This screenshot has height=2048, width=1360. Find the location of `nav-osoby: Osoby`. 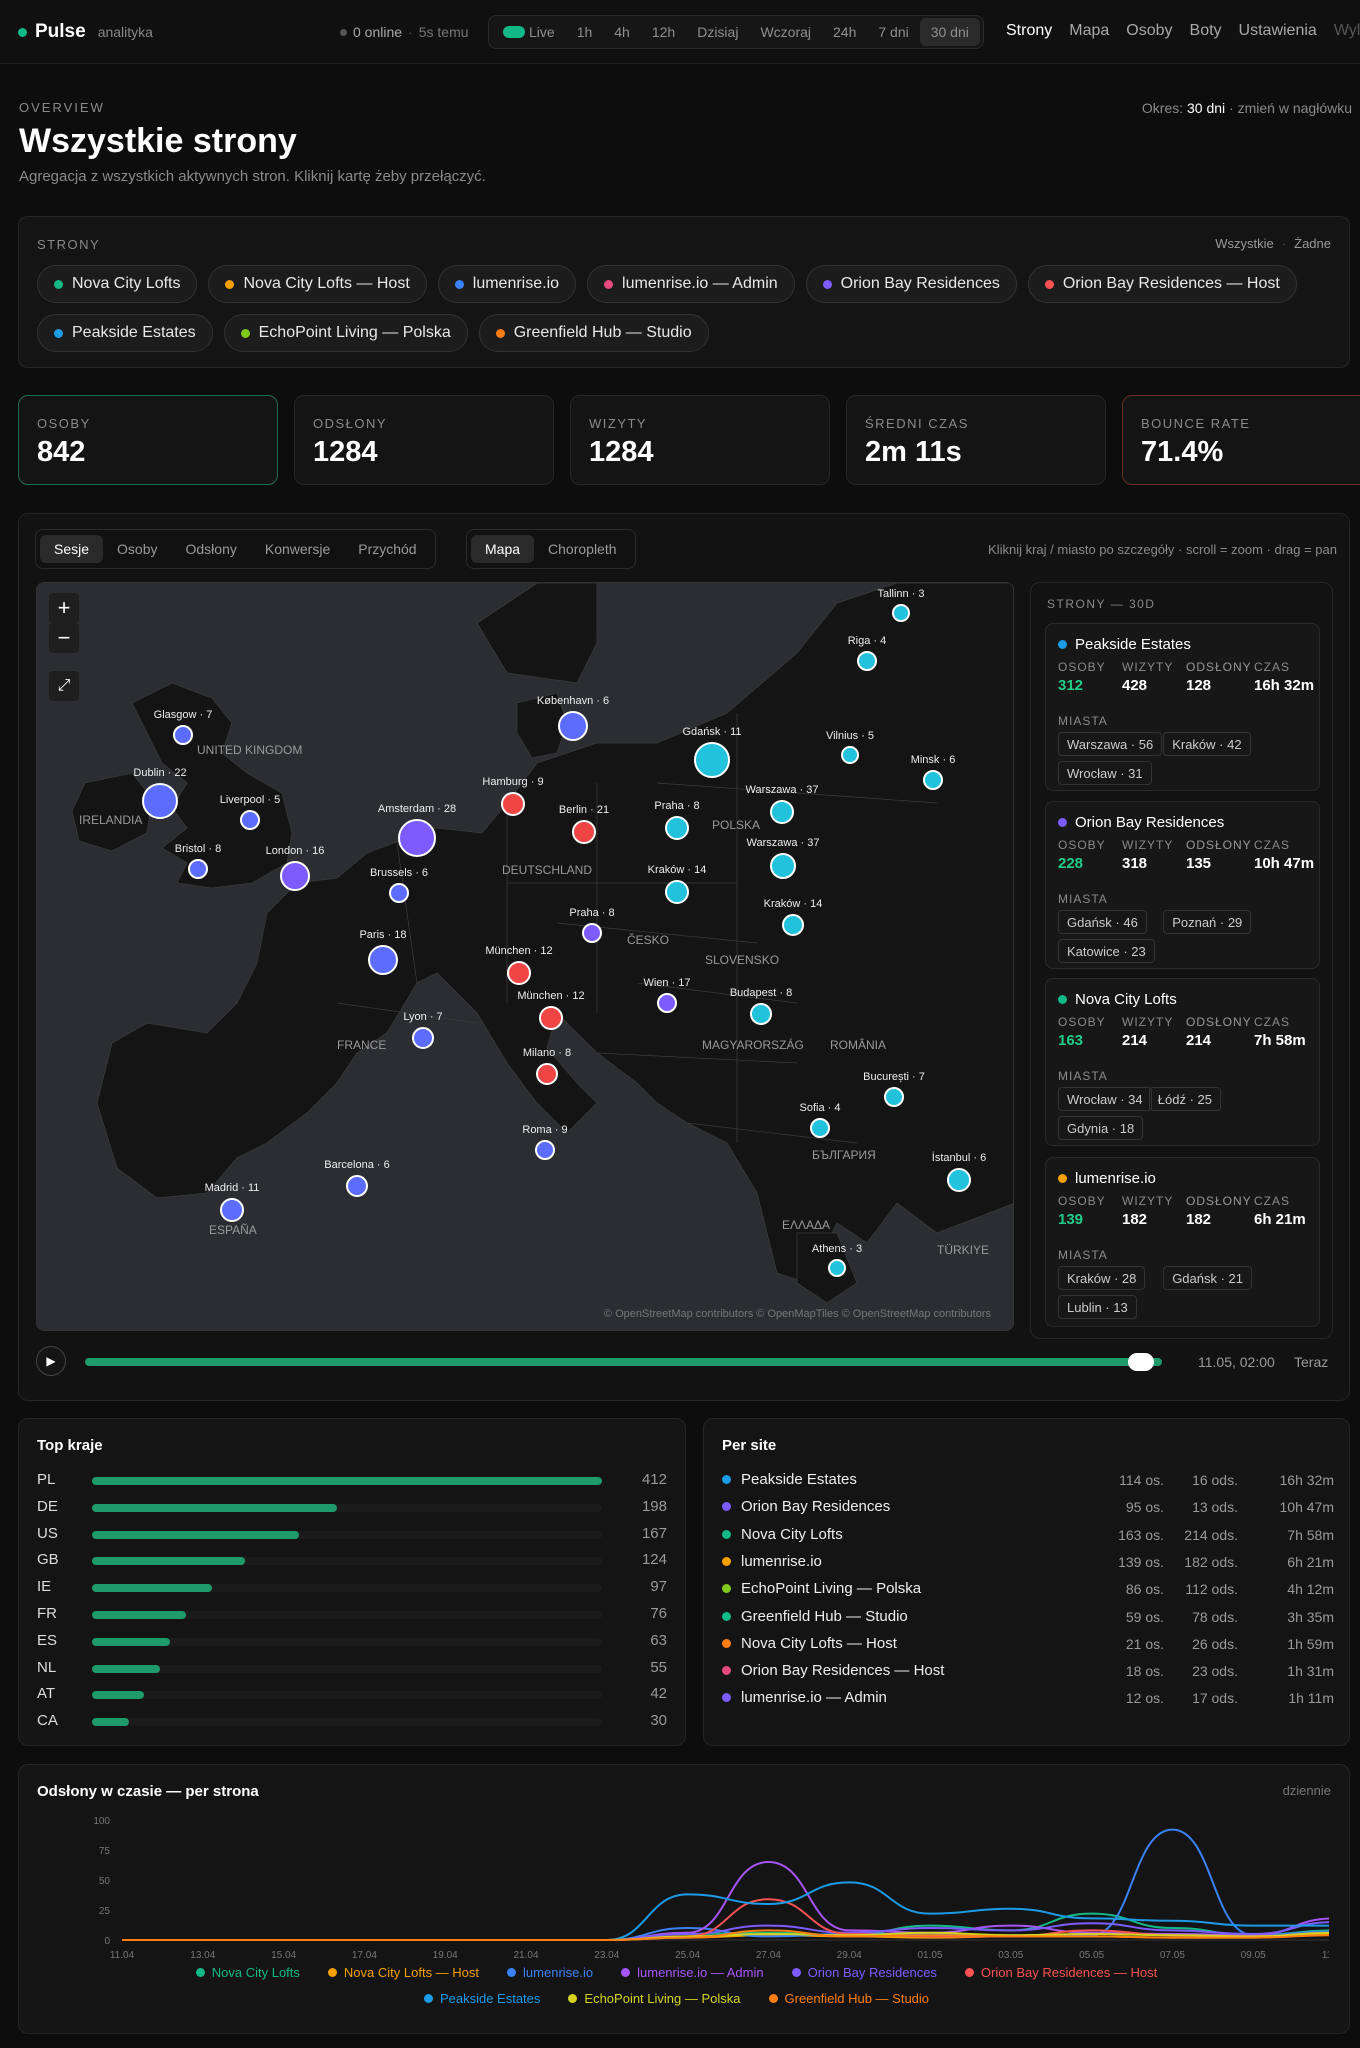

nav-osoby: Osoby is located at coordinates (1149, 30).